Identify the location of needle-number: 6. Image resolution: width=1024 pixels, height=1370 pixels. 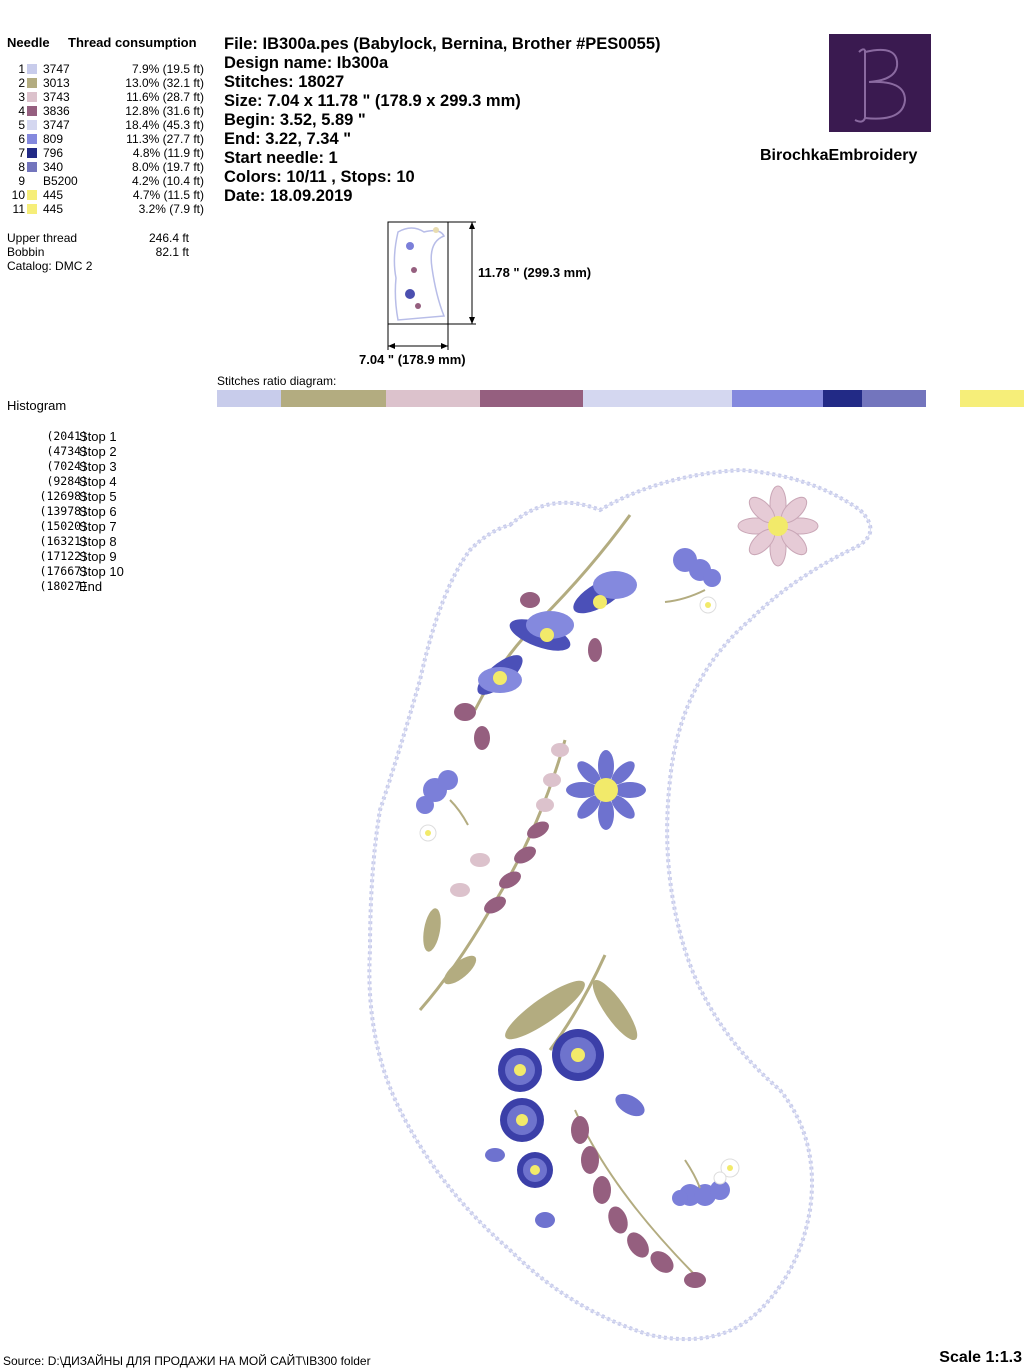
(21, 139).